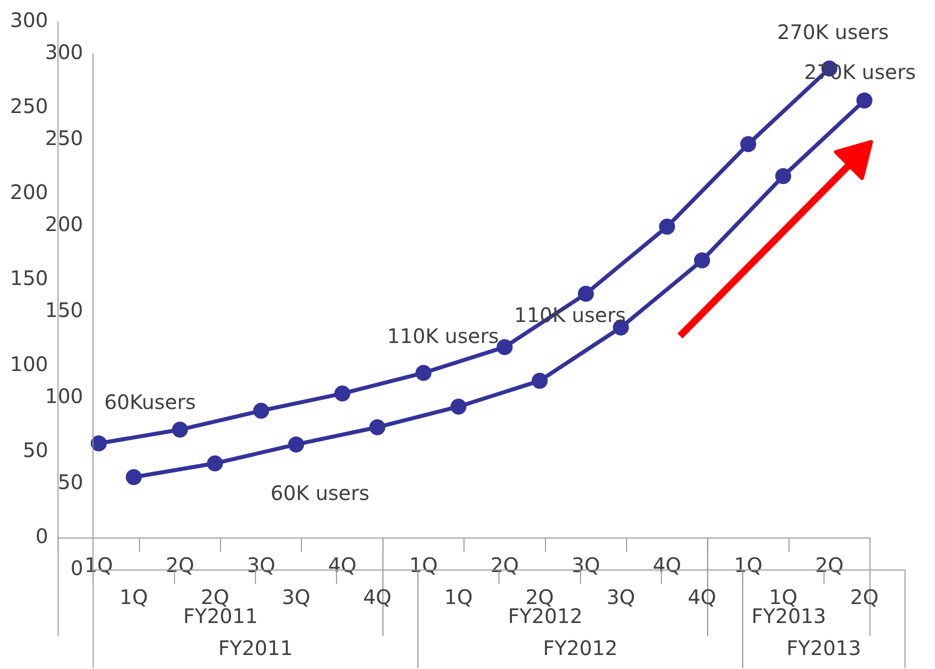 The width and height of the screenshot is (935, 669). What do you see at coordinates (824, 648) in the screenshot?
I see `text: FY2013` at bounding box center [824, 648].